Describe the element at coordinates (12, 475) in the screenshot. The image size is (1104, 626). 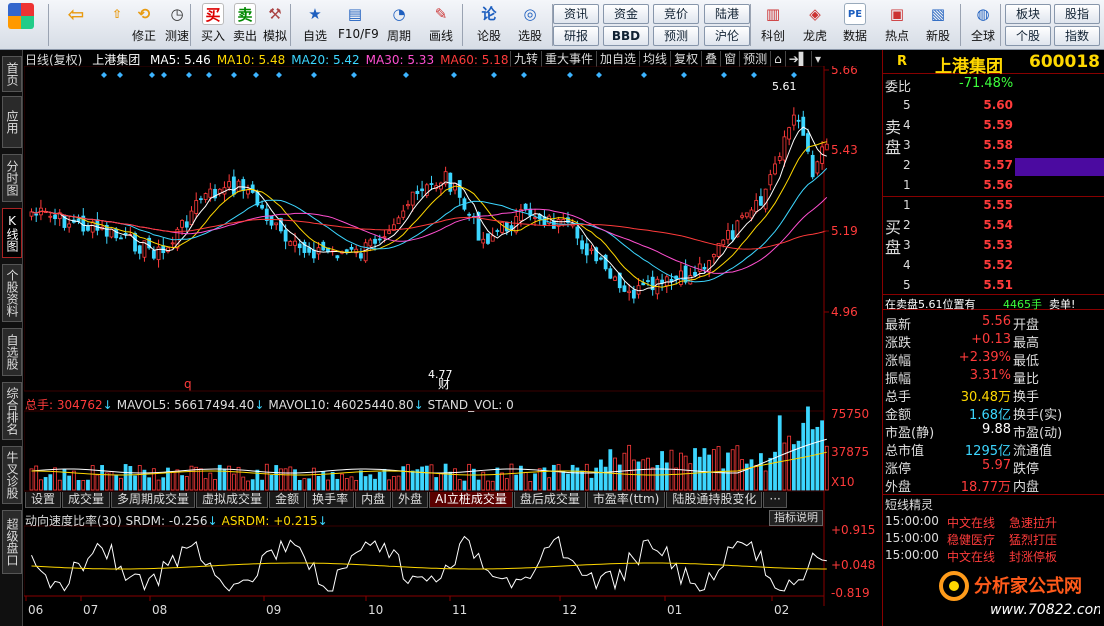
I see `nav-tab-7: 牛叉诊股` at that location.